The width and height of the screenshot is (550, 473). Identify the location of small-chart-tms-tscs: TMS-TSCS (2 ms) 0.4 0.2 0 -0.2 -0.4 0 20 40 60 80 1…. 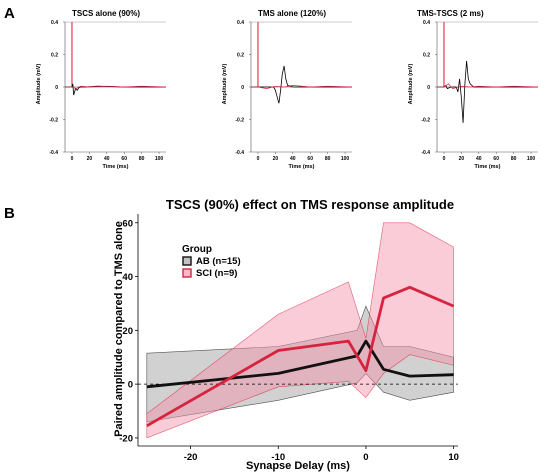
(473, 89).